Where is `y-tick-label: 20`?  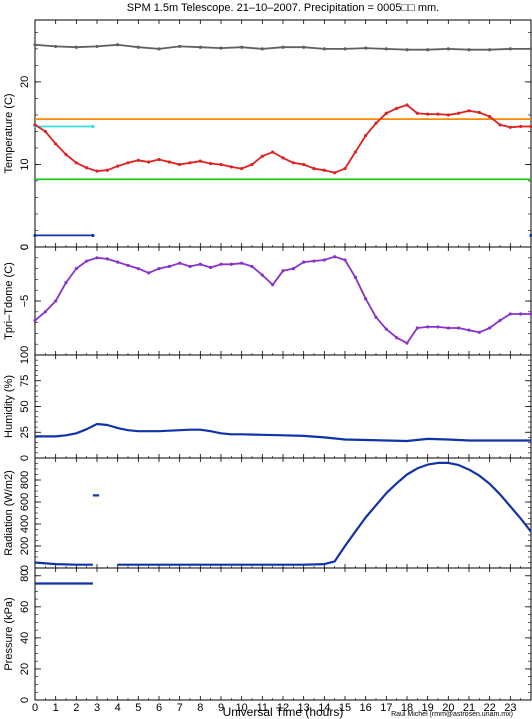 y-tick-label: 20 is located at coordinates (25, 669).